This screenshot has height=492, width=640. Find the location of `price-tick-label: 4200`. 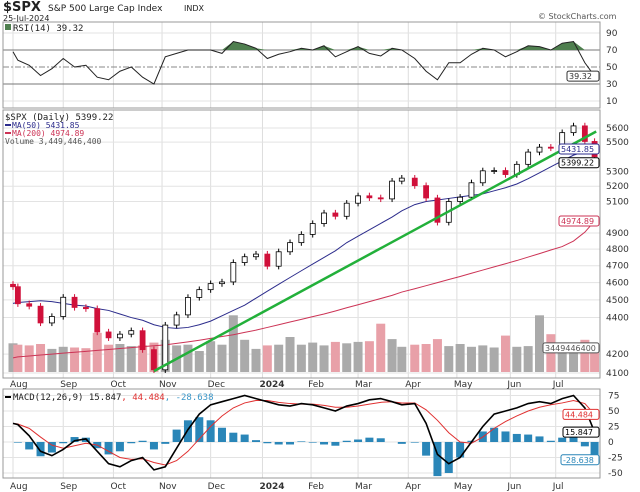

price-tick-label: 4200 is located at coordinates (617, 355).